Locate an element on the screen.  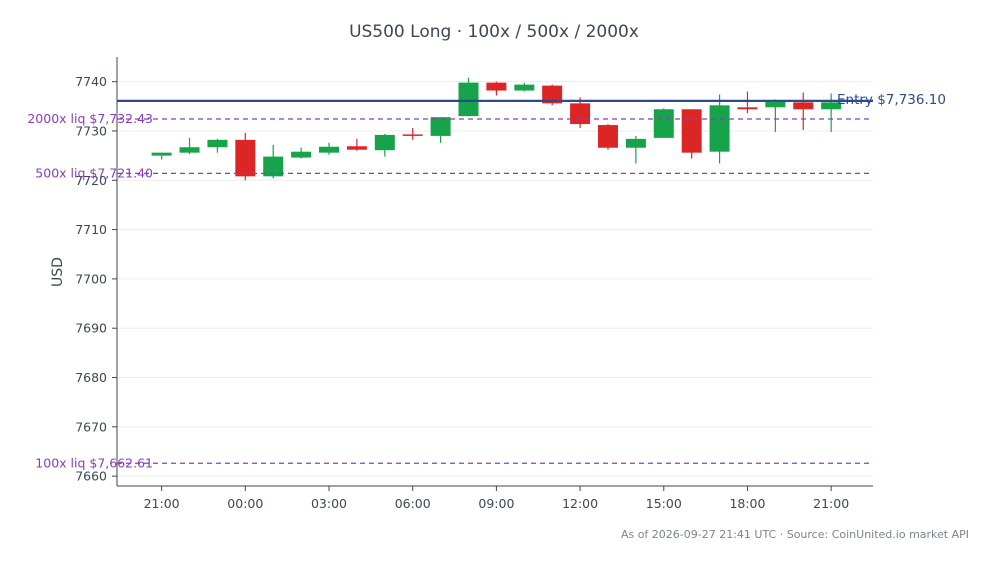
y-axis-ticks: 7660 7670 7680 7690 7700 7710 7720 7730 7740 is located at coordinates (96, 279).